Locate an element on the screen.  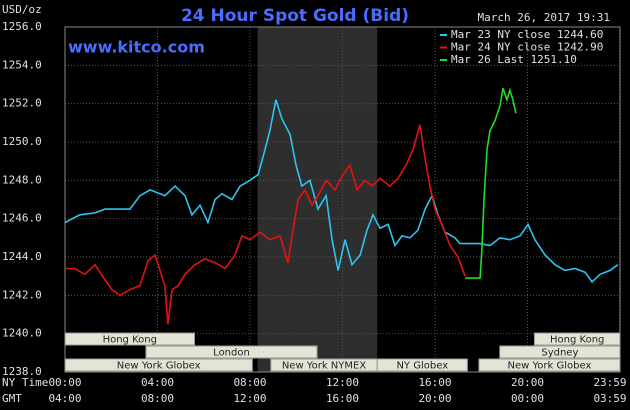
x-tick-label: 04:00 is located at coordinates (157, 382).